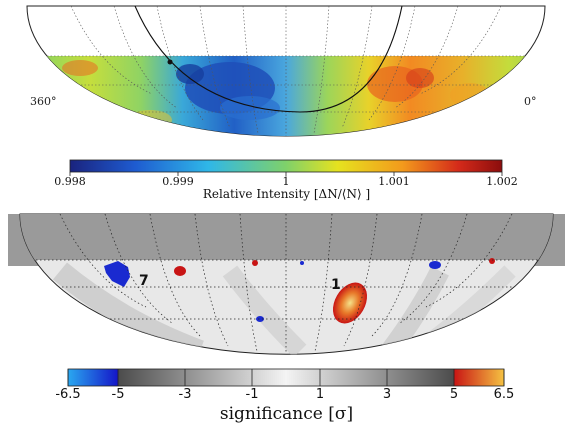  I want to click on significance-colorbar-ticks, so click(286, 377).